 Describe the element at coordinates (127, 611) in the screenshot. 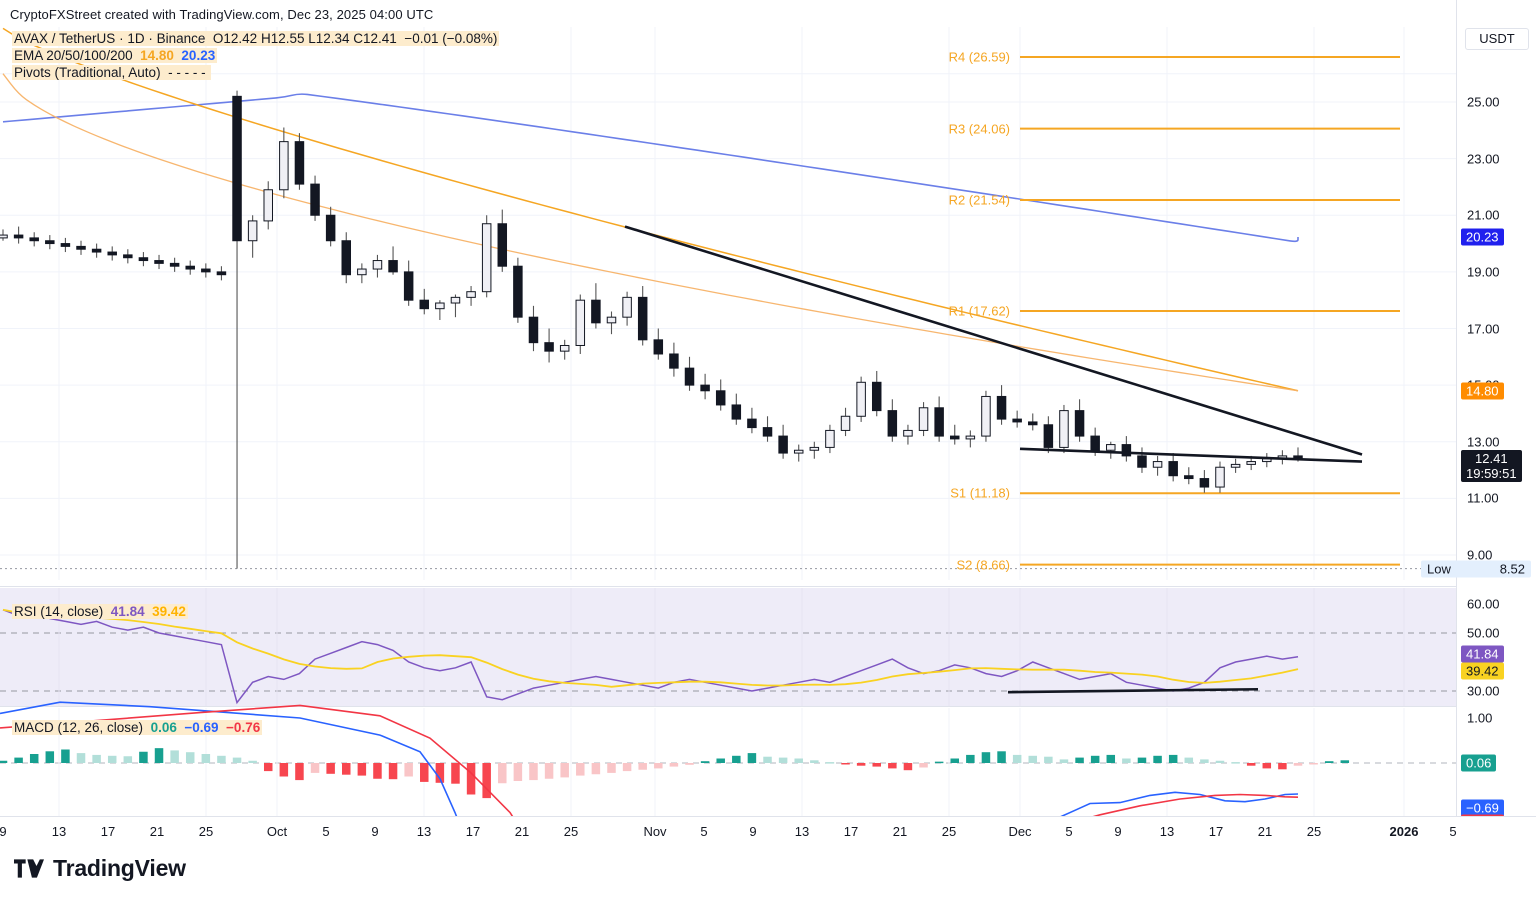

I see `rsi-value: 41.84` at that location.